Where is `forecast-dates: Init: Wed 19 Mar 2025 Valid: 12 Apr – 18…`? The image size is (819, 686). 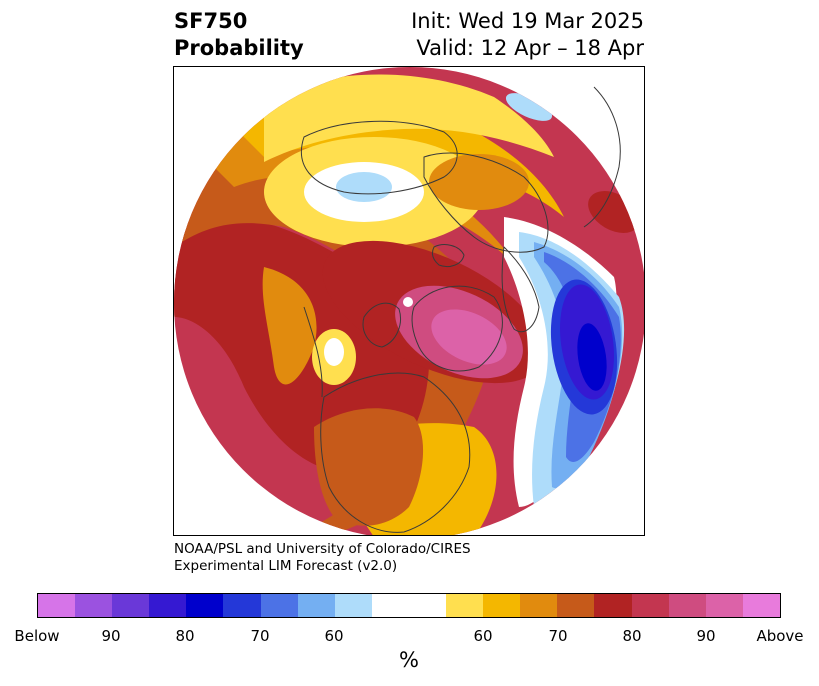 forecast-dates: Init: Wed 19 Mar 2025 Valid: 12 Apr – 18… is located at coordinates (527, 35).